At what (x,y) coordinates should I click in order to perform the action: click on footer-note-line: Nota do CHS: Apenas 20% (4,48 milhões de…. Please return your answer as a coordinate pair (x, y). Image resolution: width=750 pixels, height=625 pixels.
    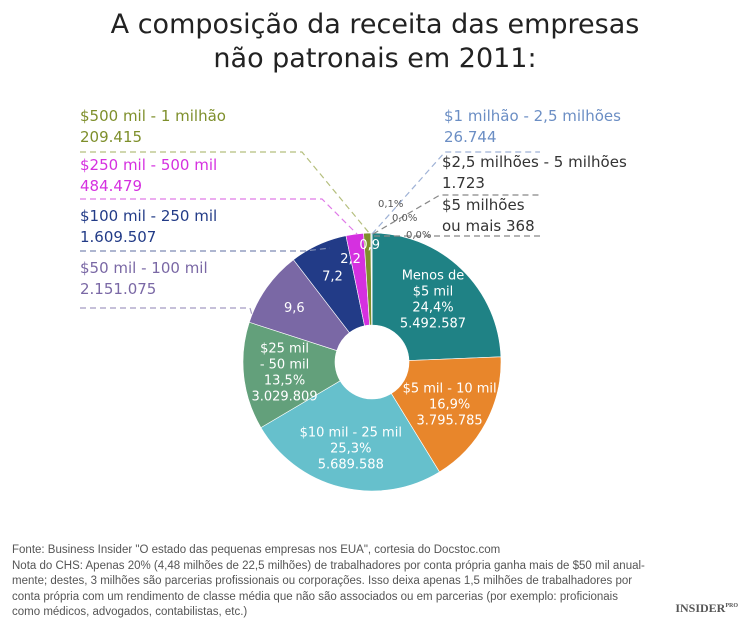
    Looking at the image, I should click on (328, 565).